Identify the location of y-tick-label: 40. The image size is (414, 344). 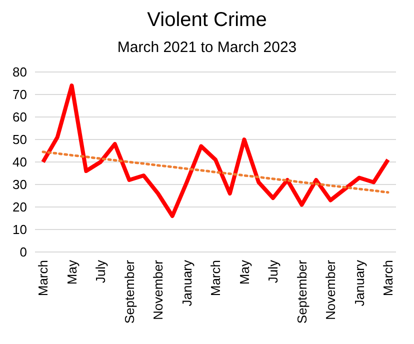
(19, 162).